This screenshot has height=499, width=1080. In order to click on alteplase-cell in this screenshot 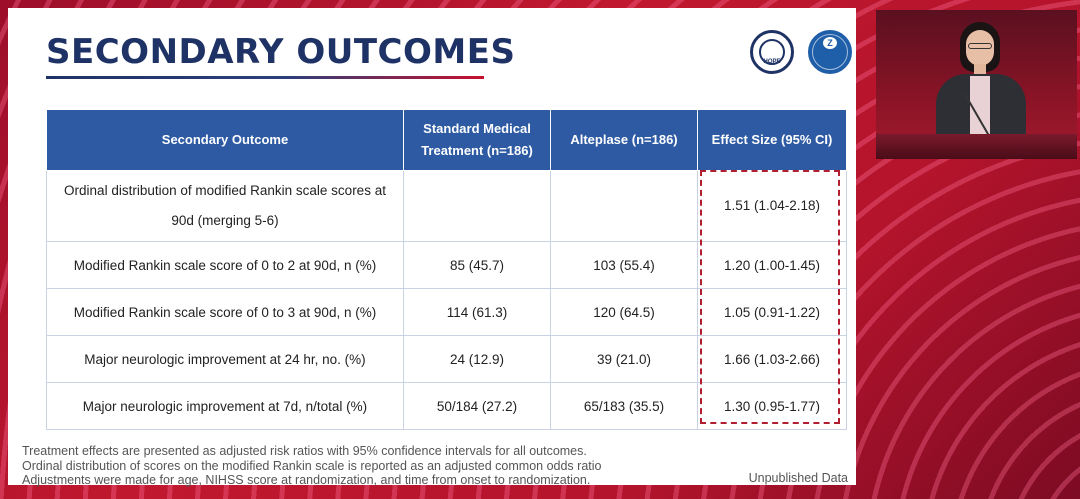, I will do `click(624, 206)`.